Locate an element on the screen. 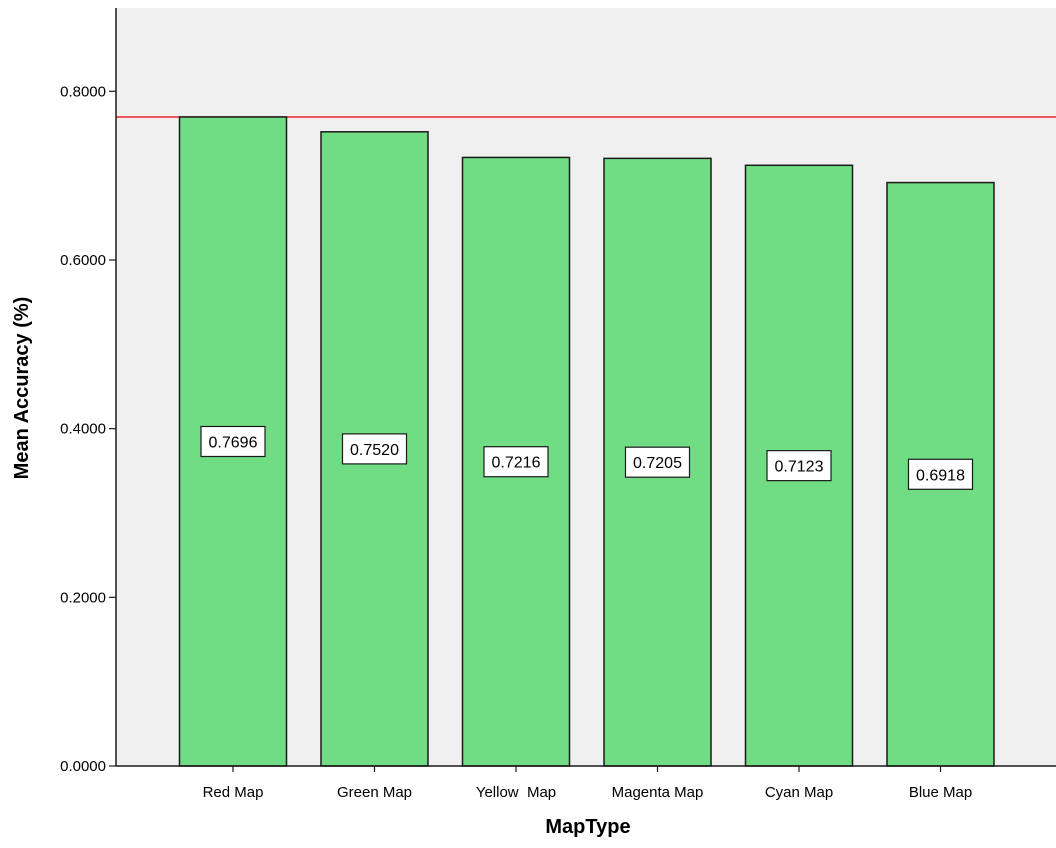  category-label: Green Map is located at coordinates (374, 792).